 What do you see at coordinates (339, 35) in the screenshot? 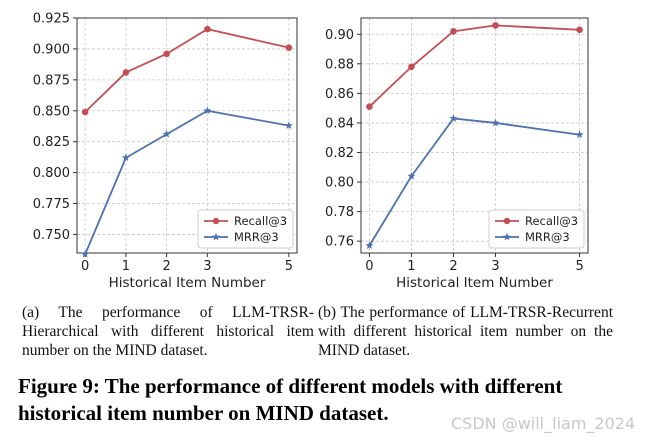
I see `y-tick-label: 0.90` at bounding box center [339, 35].